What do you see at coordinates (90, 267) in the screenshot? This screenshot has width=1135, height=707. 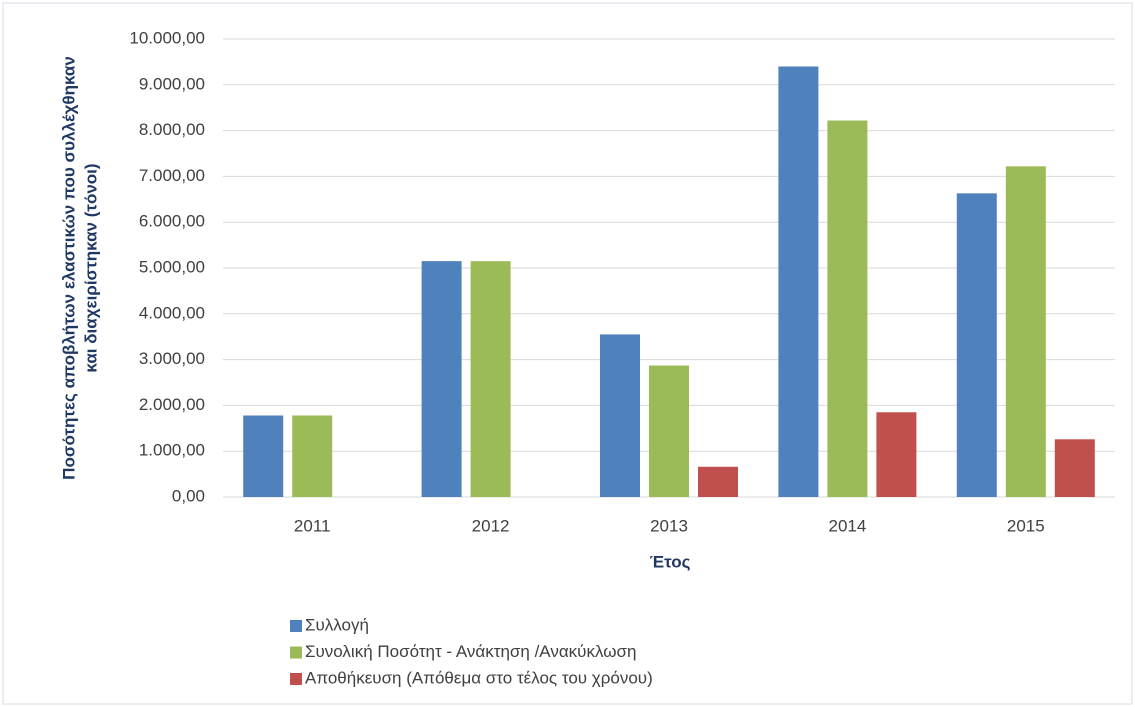 I see `y-axis-label: και διαχειρίστηκαν (τόνοι)` at bounding box center [90, 267].